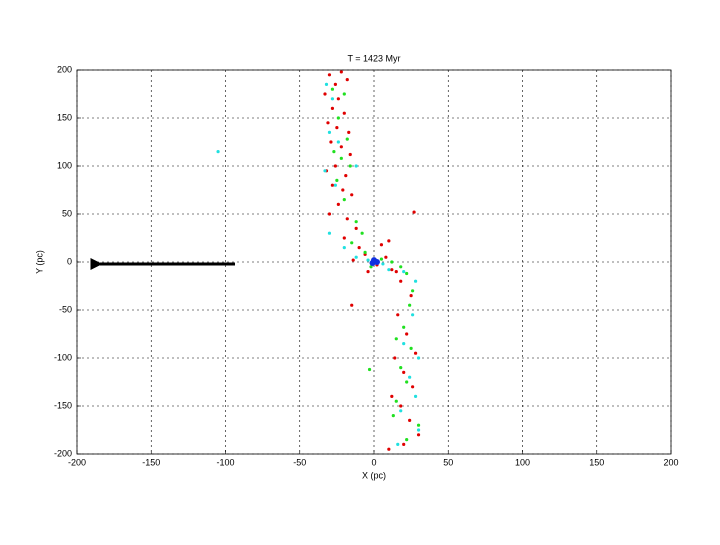  I want to click on y-tick-label: 0, so click(69, 261).